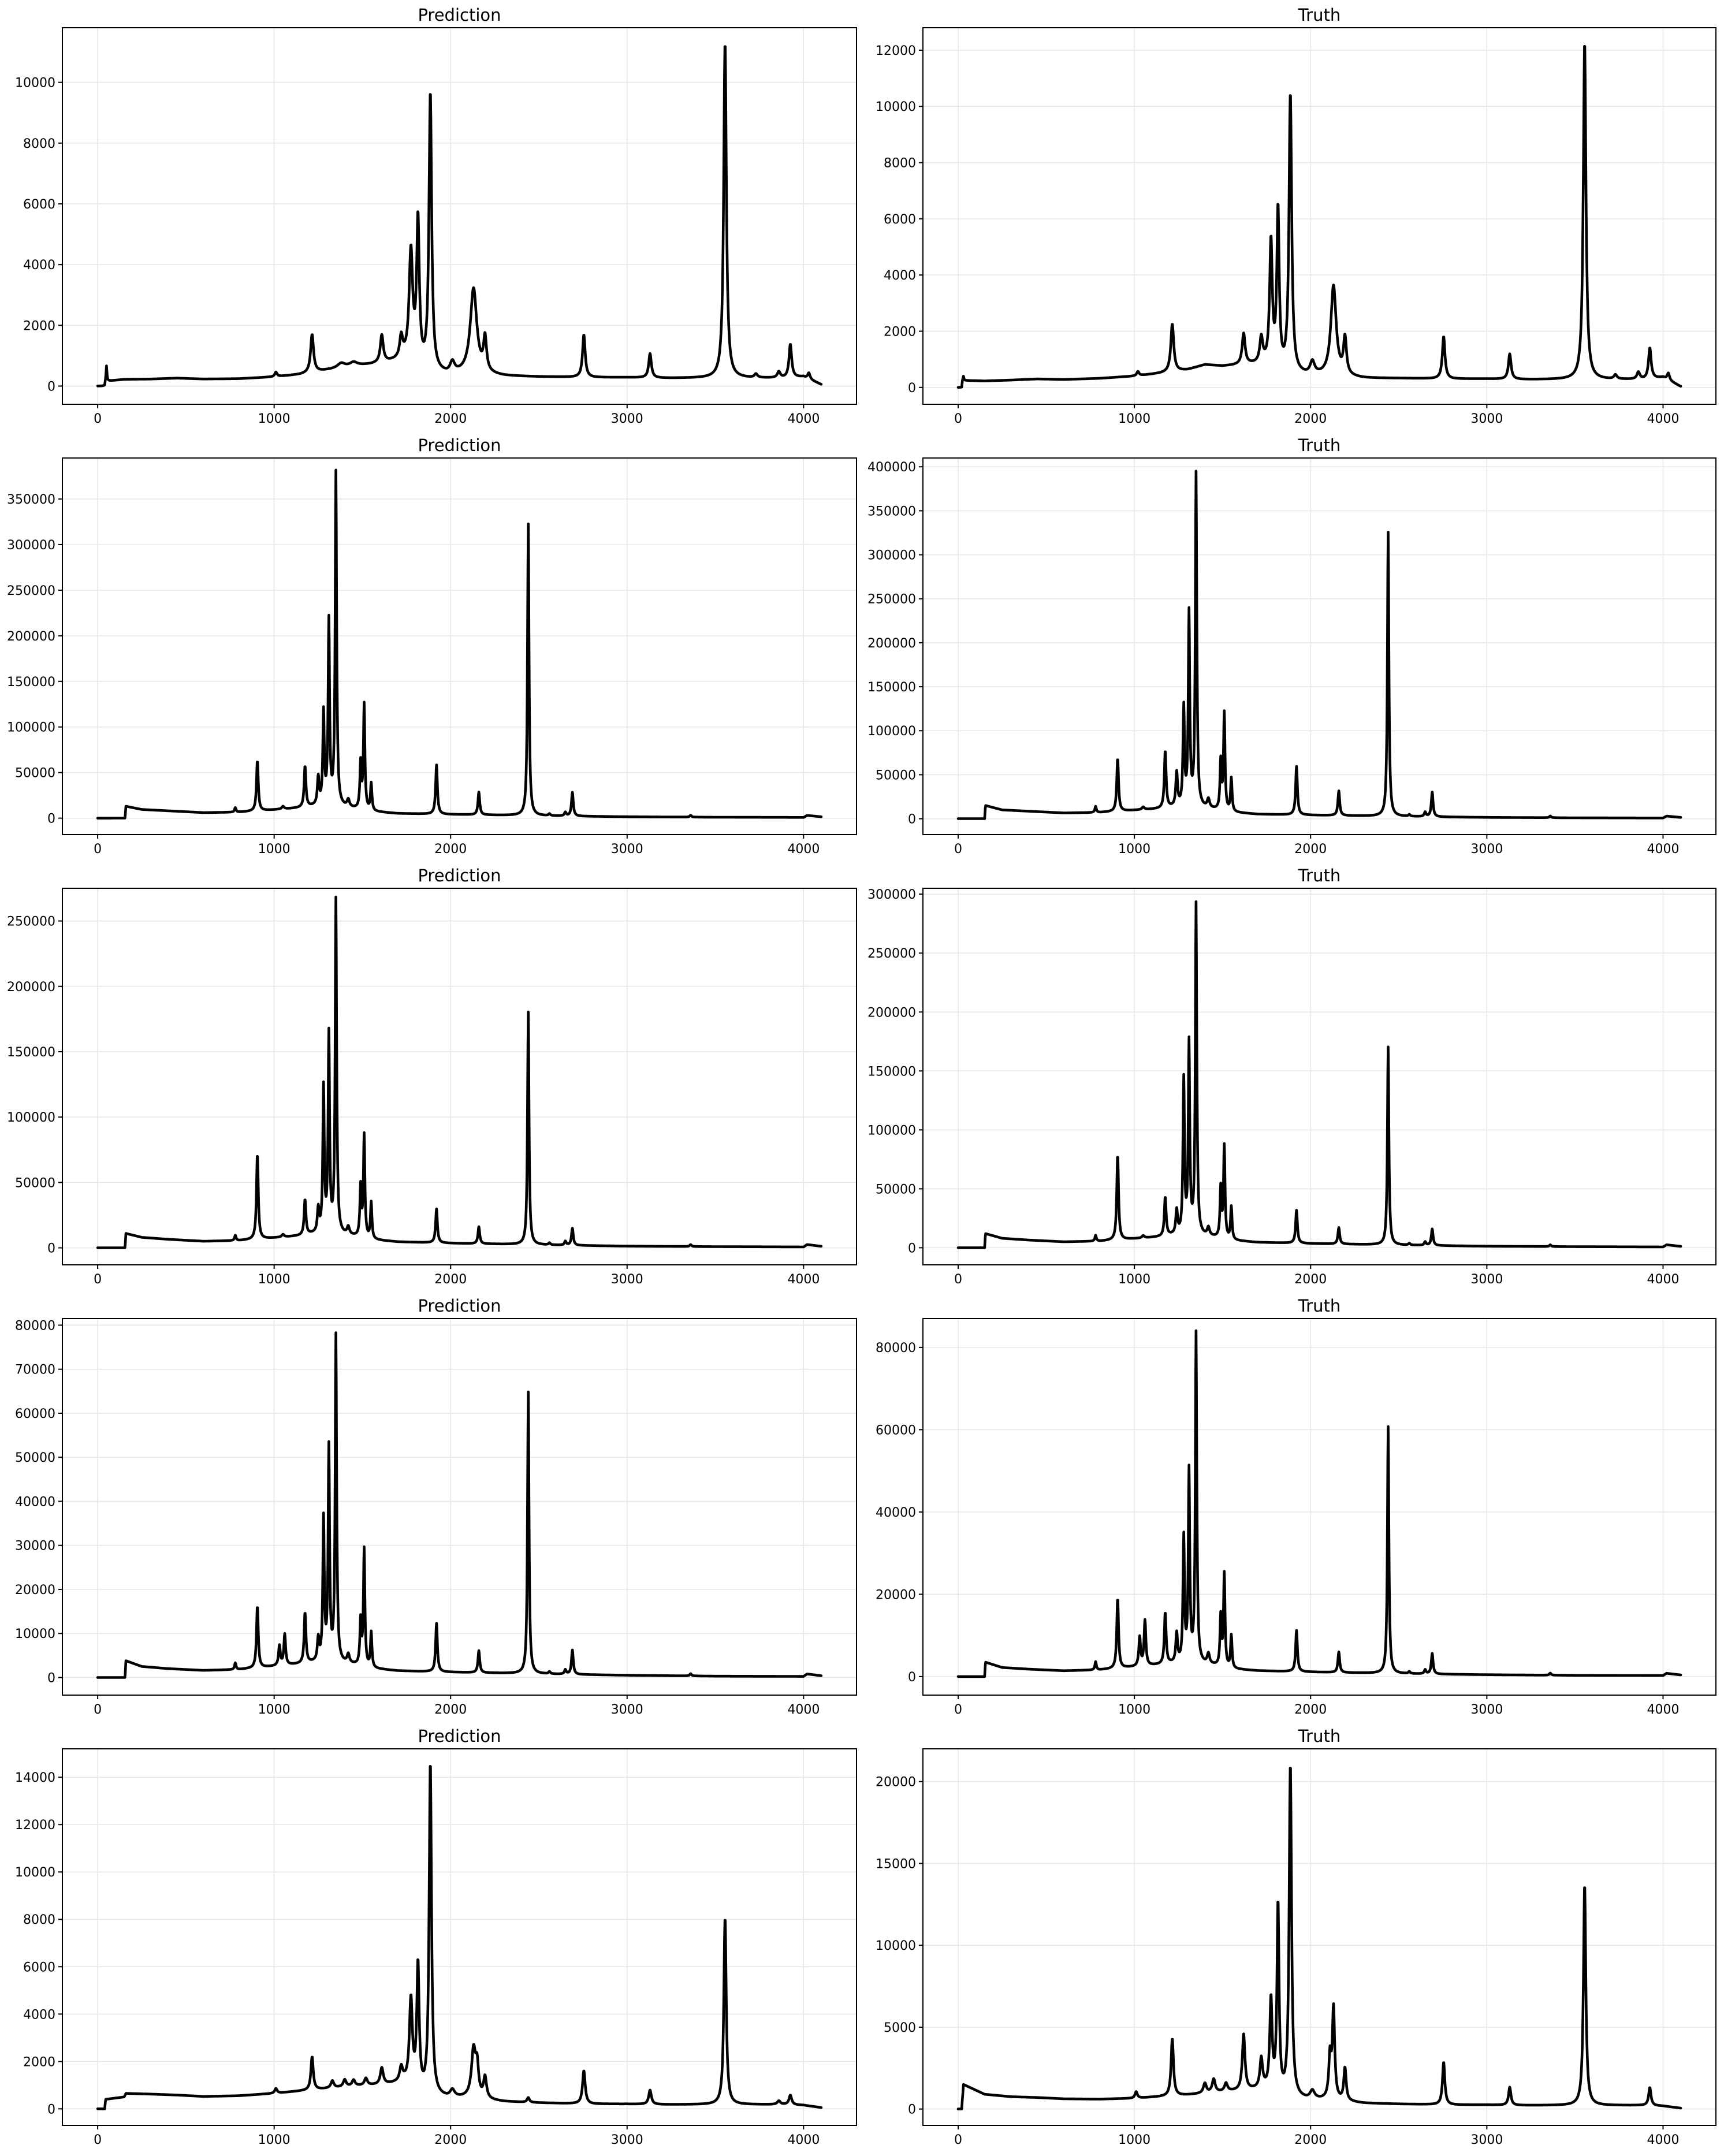 This screenshot has width=1724, height=2156. What do you see at coordinates (35, 1778) in the screenshot?
I see `y-tick-label: 14000` at bounding box center [35, 1778].